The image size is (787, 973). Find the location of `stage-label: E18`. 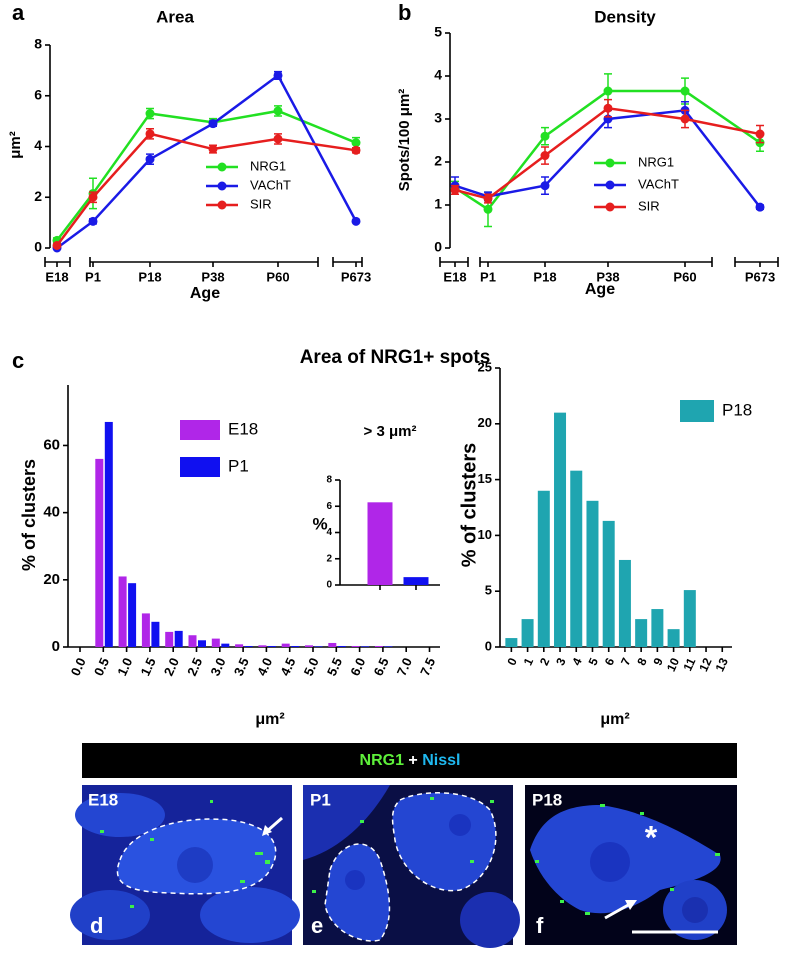

stage-label: E18 is located at coordinates (103, 799).